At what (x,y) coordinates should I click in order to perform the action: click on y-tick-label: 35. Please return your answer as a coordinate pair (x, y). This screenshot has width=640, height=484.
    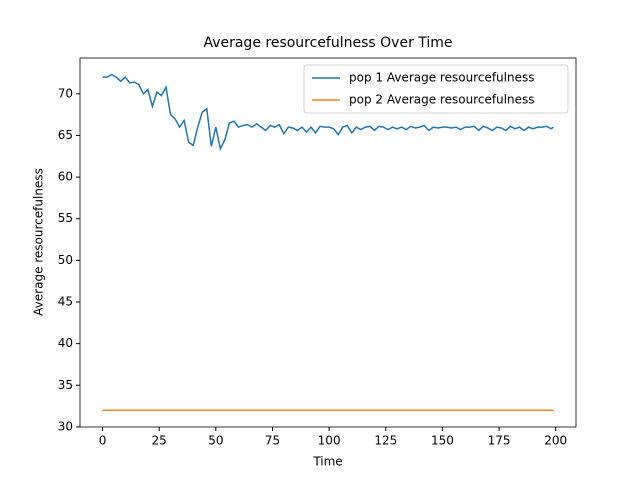
    Looking at the image, I should click on (65, 385).